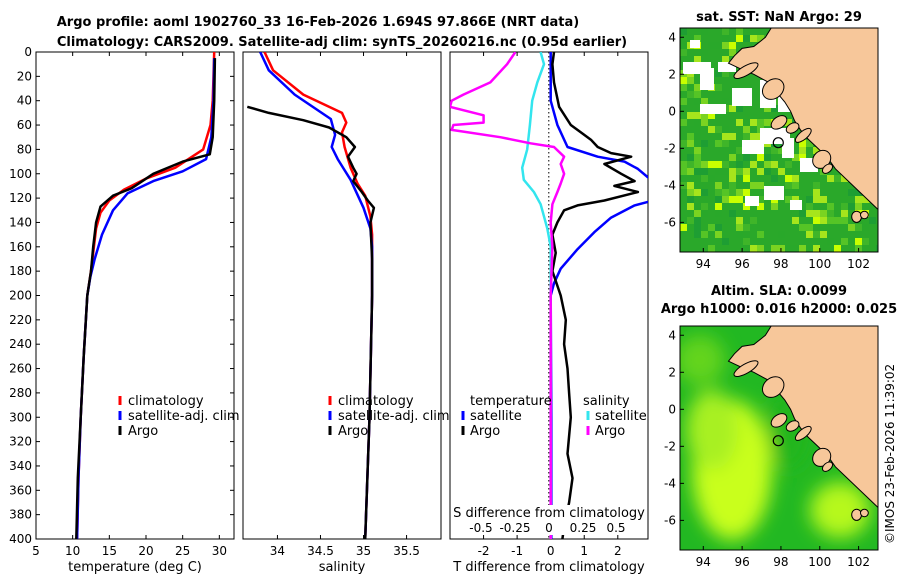 Image resolution: width=900 pixels, height=580 pixels. What do you see at coordinates (779, 140) in the screenshot?
I see `sst-map-frame` at bounding box center [779, 140].